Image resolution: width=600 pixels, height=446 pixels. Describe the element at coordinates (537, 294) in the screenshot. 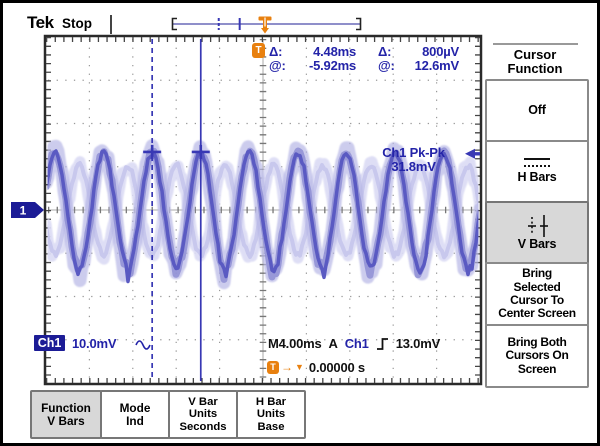

I see `bring-selected-cursor-button: Bring Selected Cursor To Center Screen` at that location.